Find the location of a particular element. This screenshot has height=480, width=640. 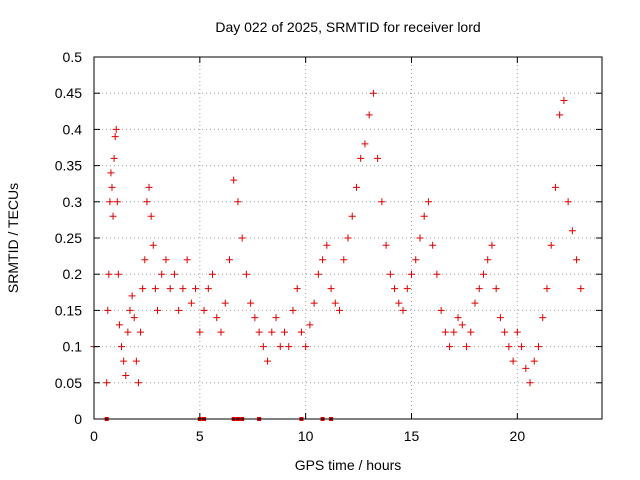

x-tick-label: 15 is located at coordinates (412, 436).